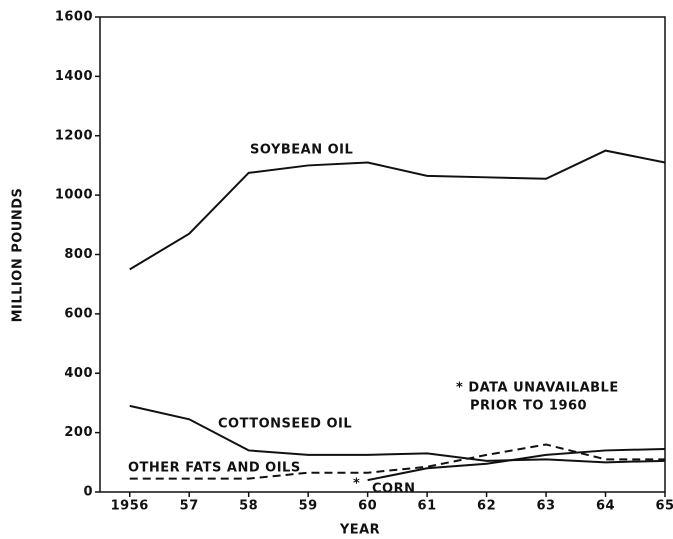  What do you see at coordinates (367, 506) in the screenshot?
I see `x-tick-label: 60` at bounding box center [367, 506].